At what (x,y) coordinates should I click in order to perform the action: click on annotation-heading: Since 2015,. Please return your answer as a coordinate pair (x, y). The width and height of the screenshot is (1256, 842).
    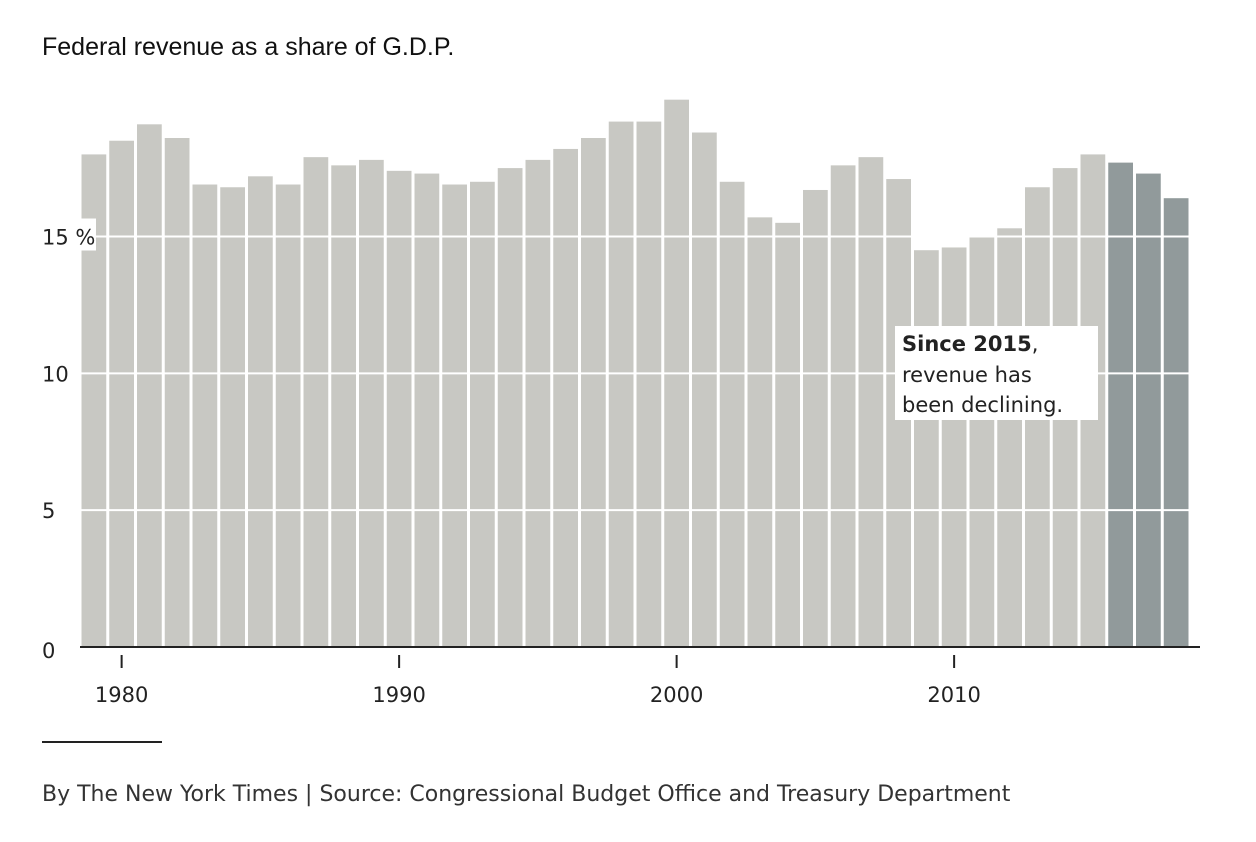
    Looking at the image, I should click on (970, 344).